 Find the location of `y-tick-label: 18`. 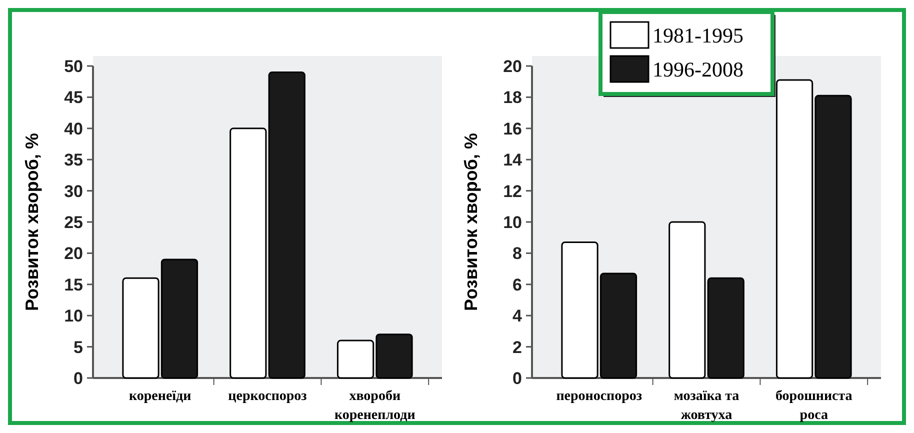

y-tick-label: 18 is located at coordinates (512, 98).